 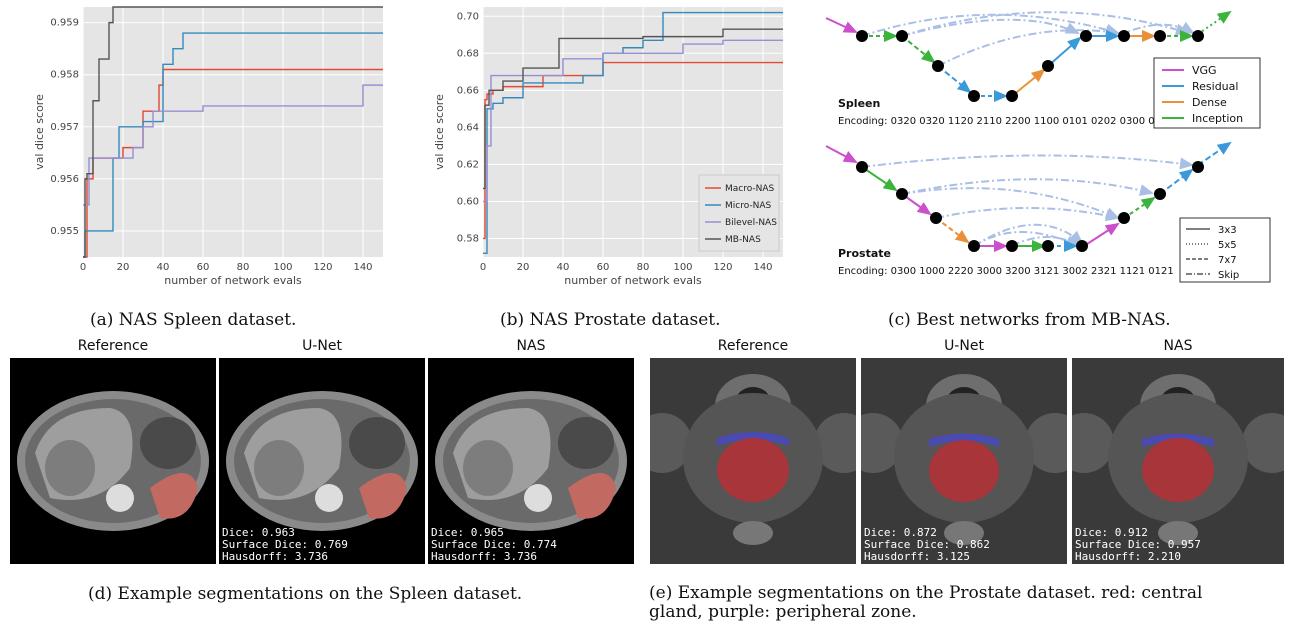 What do you see at coordinates (610, 320) in the screenshot?
I see `caption-b: (b) NAS Prostate dataset.` at bounding box center [610, 320].